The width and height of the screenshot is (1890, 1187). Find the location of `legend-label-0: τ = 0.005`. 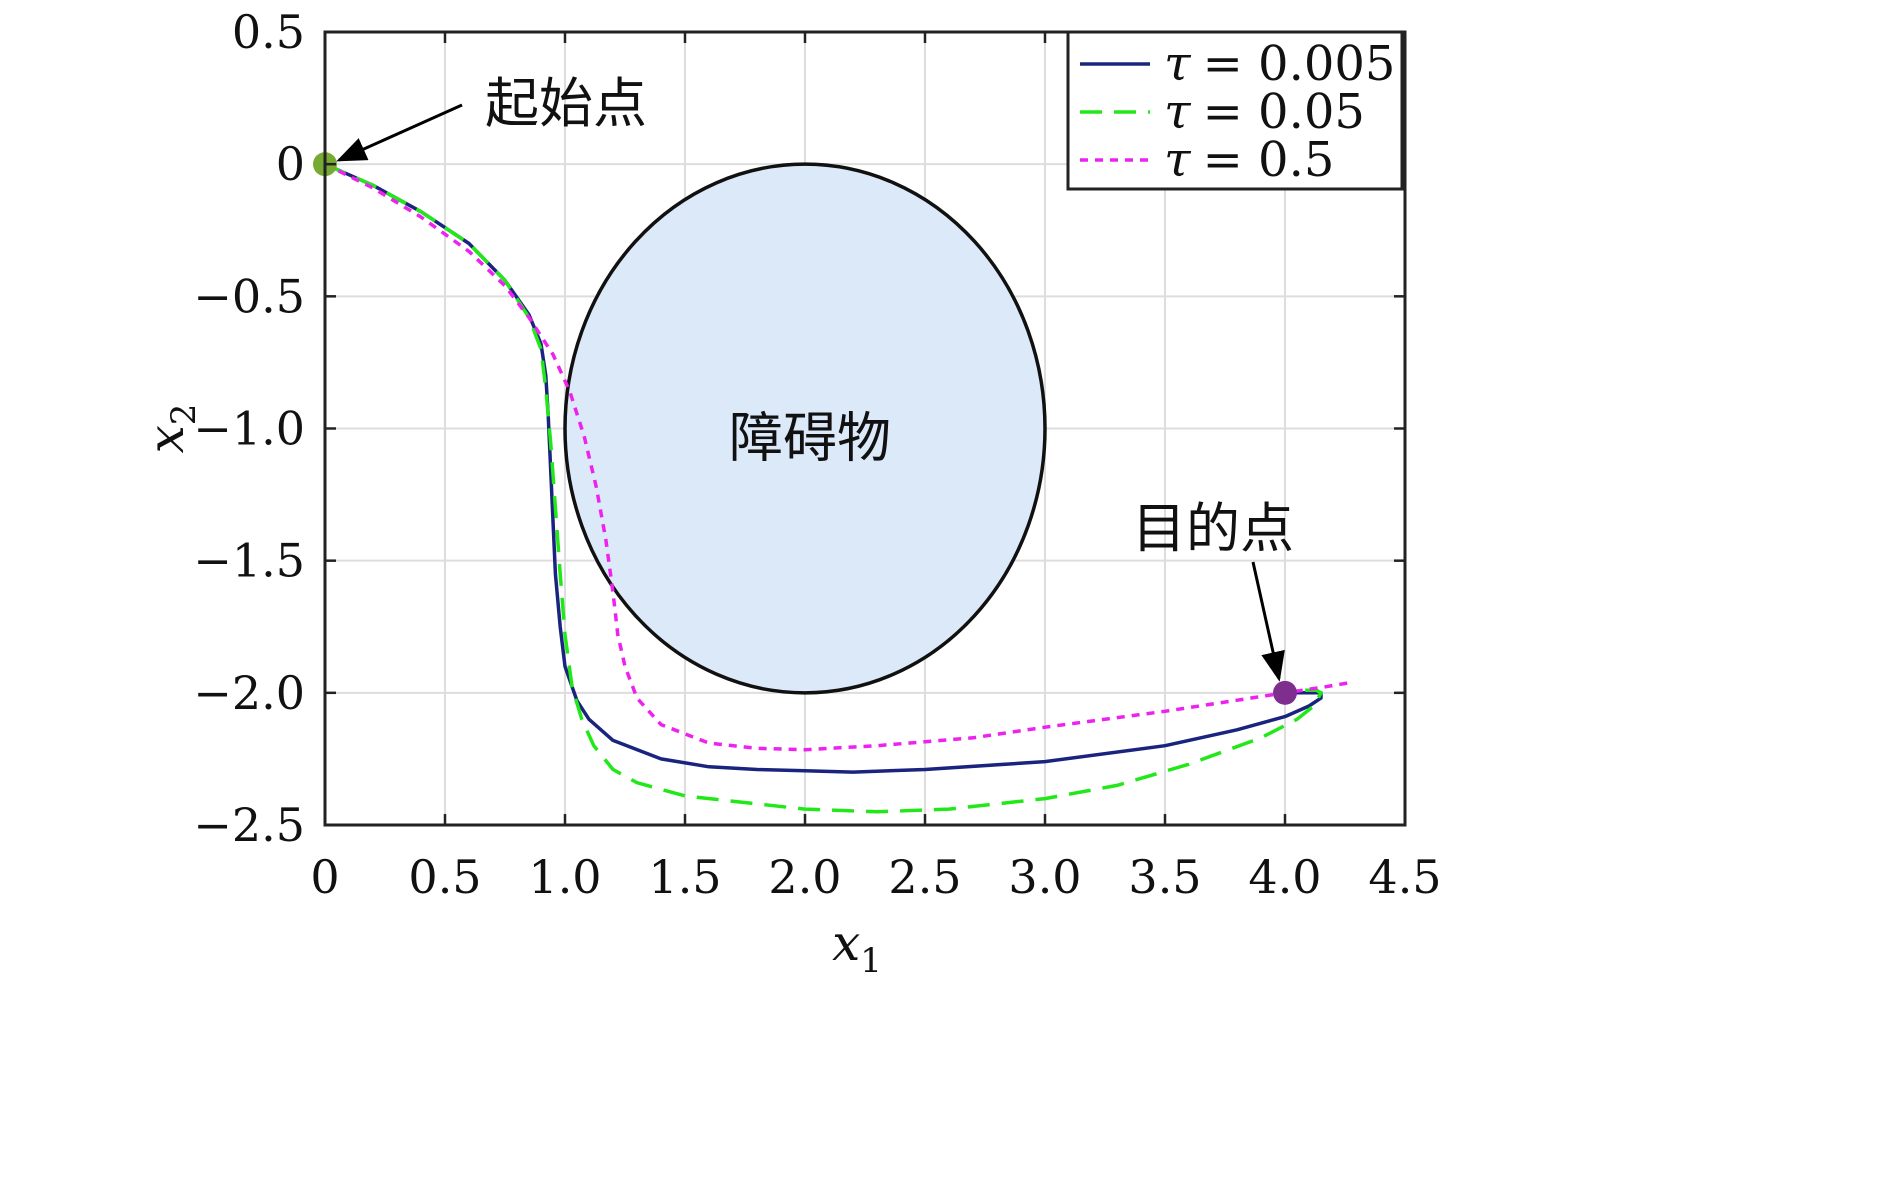

legend-label-0: τ = 0.005 is located at coordinates (1279, 64).